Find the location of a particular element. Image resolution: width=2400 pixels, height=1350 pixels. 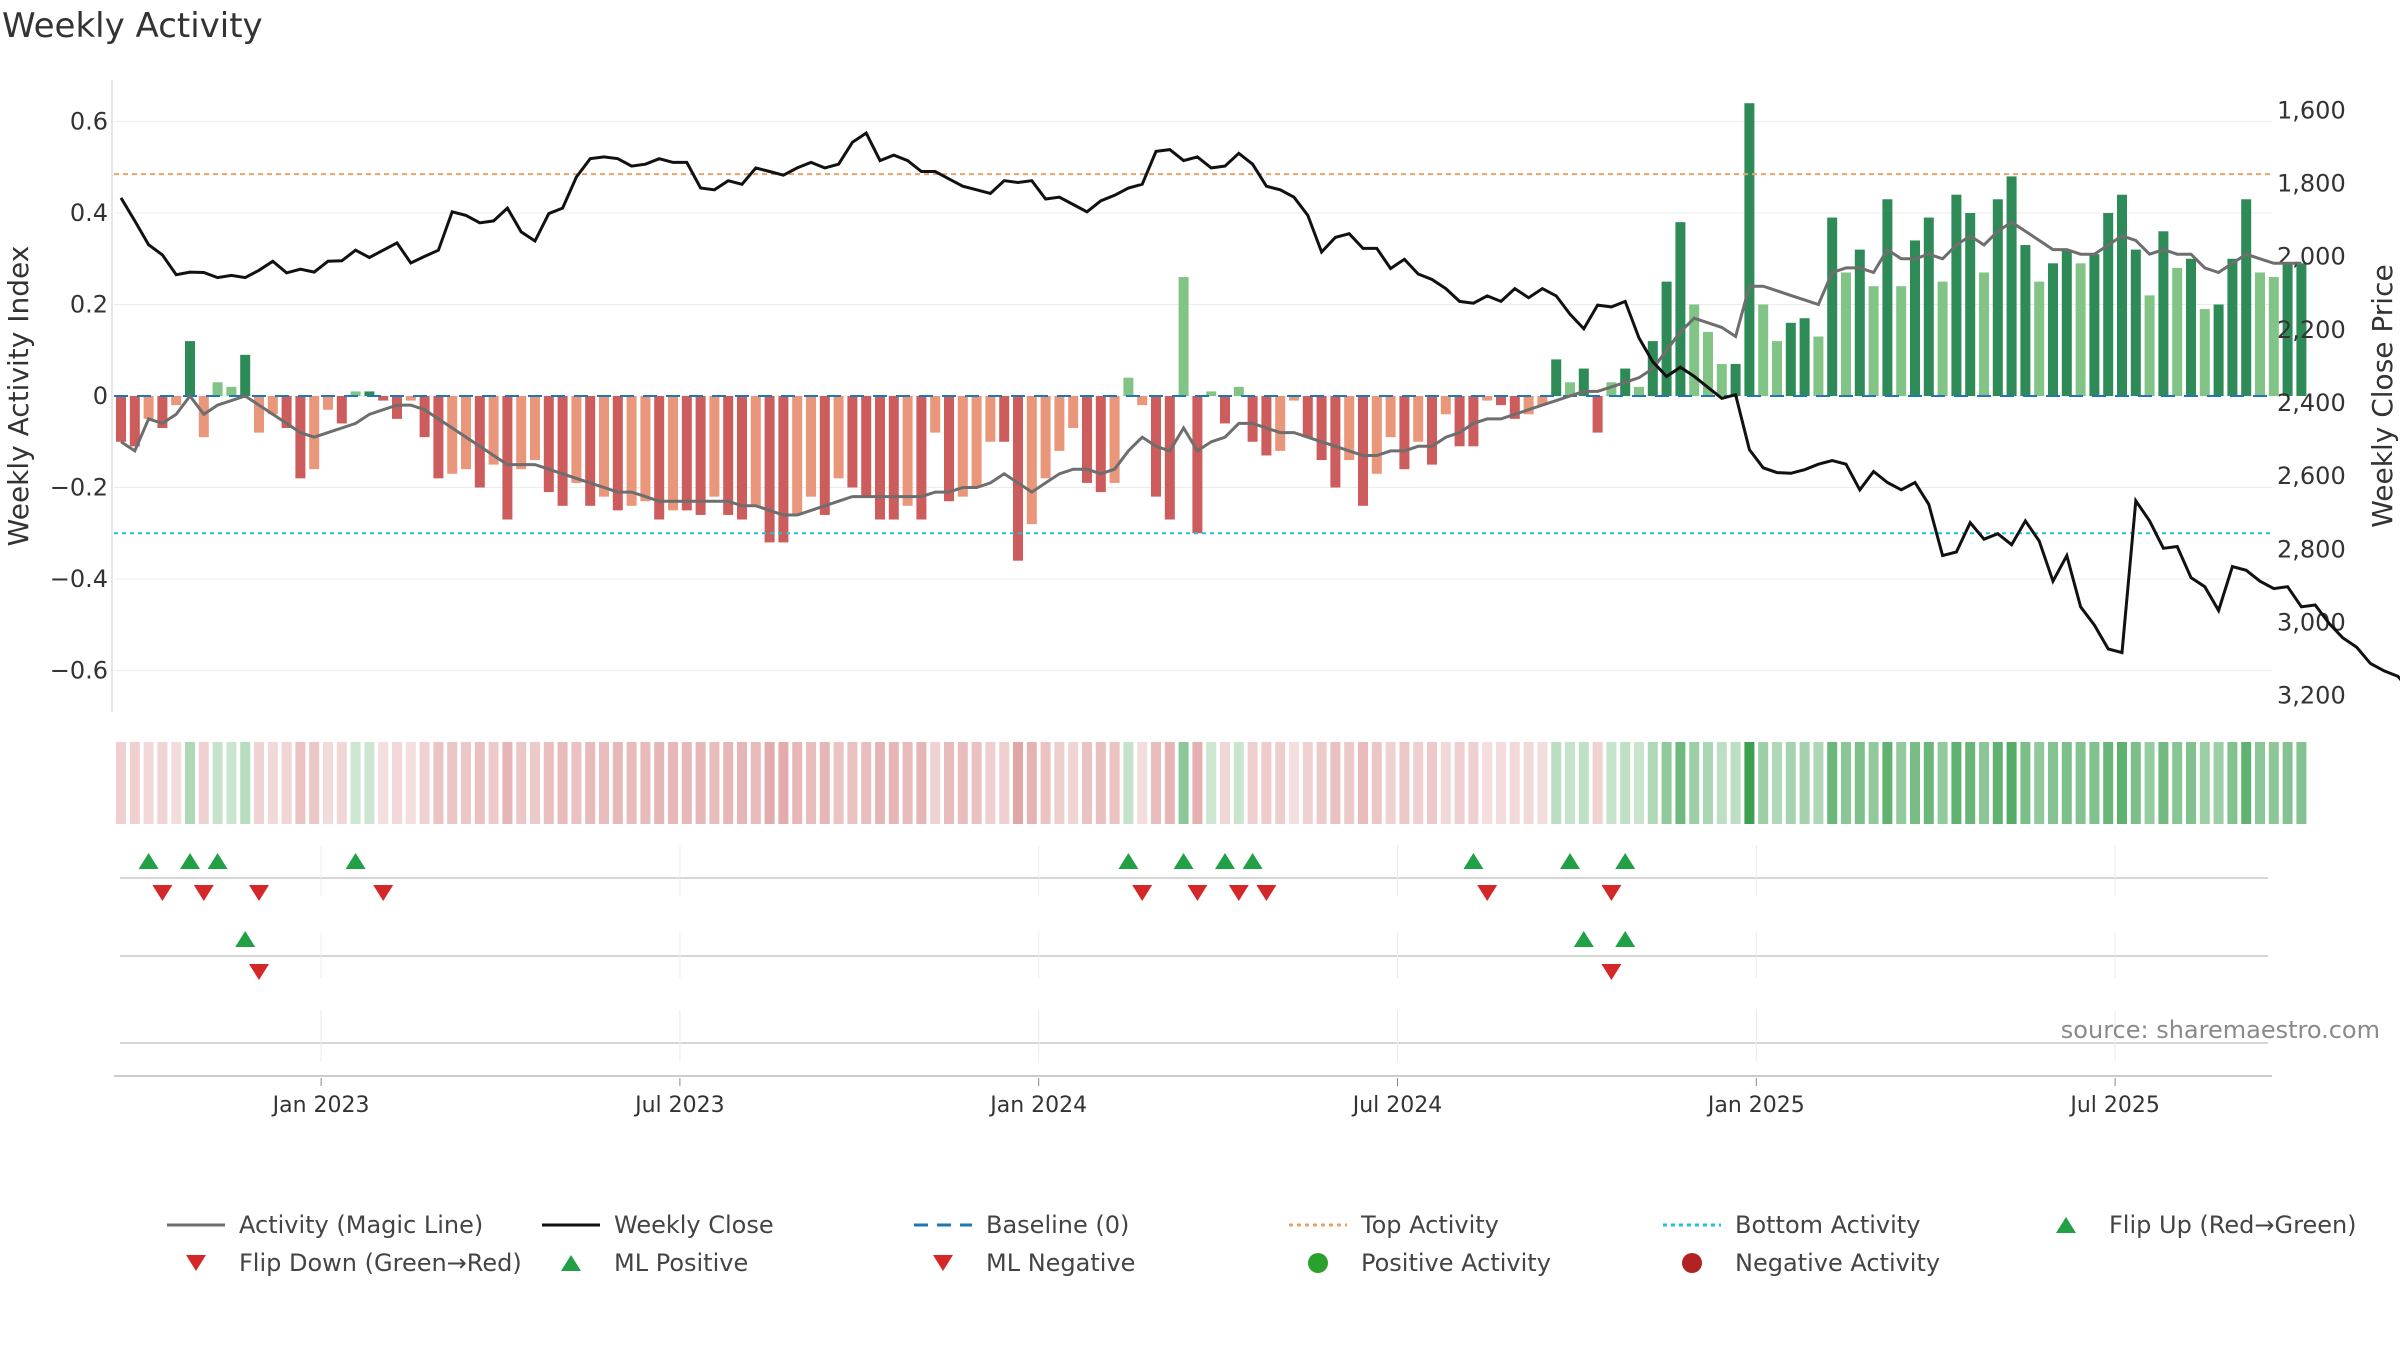

source-label: source: sharemaestro.com is located at coordinates (2220, 1030).